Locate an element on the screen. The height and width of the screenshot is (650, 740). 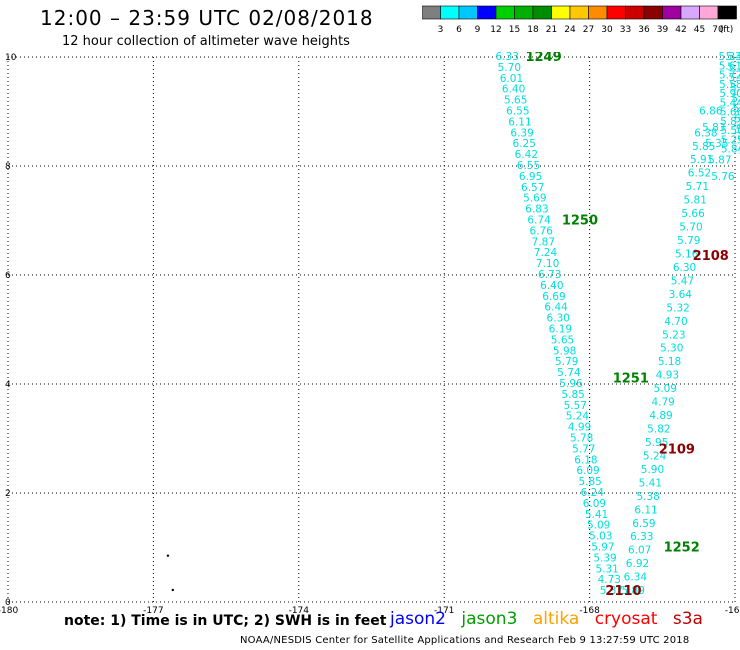
wave-height-point: 5.57 is located at coordinates (575, 406).